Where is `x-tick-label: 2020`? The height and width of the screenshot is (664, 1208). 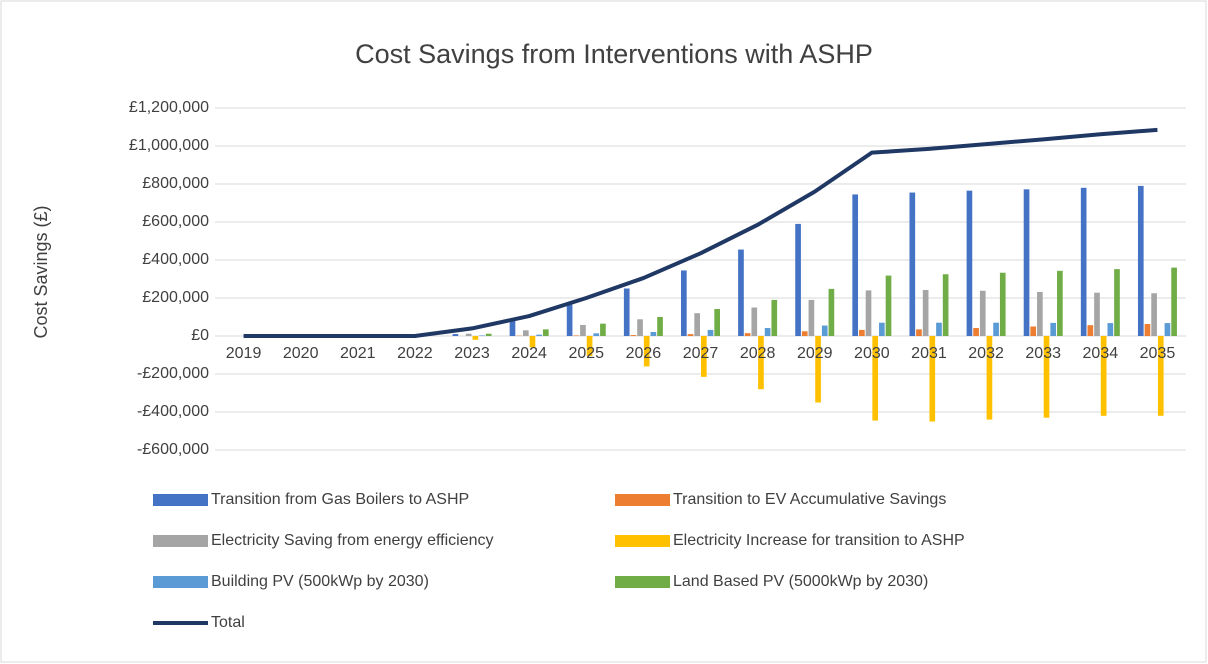 x-tick-label: 2020 is located at coordinates (301, 353).